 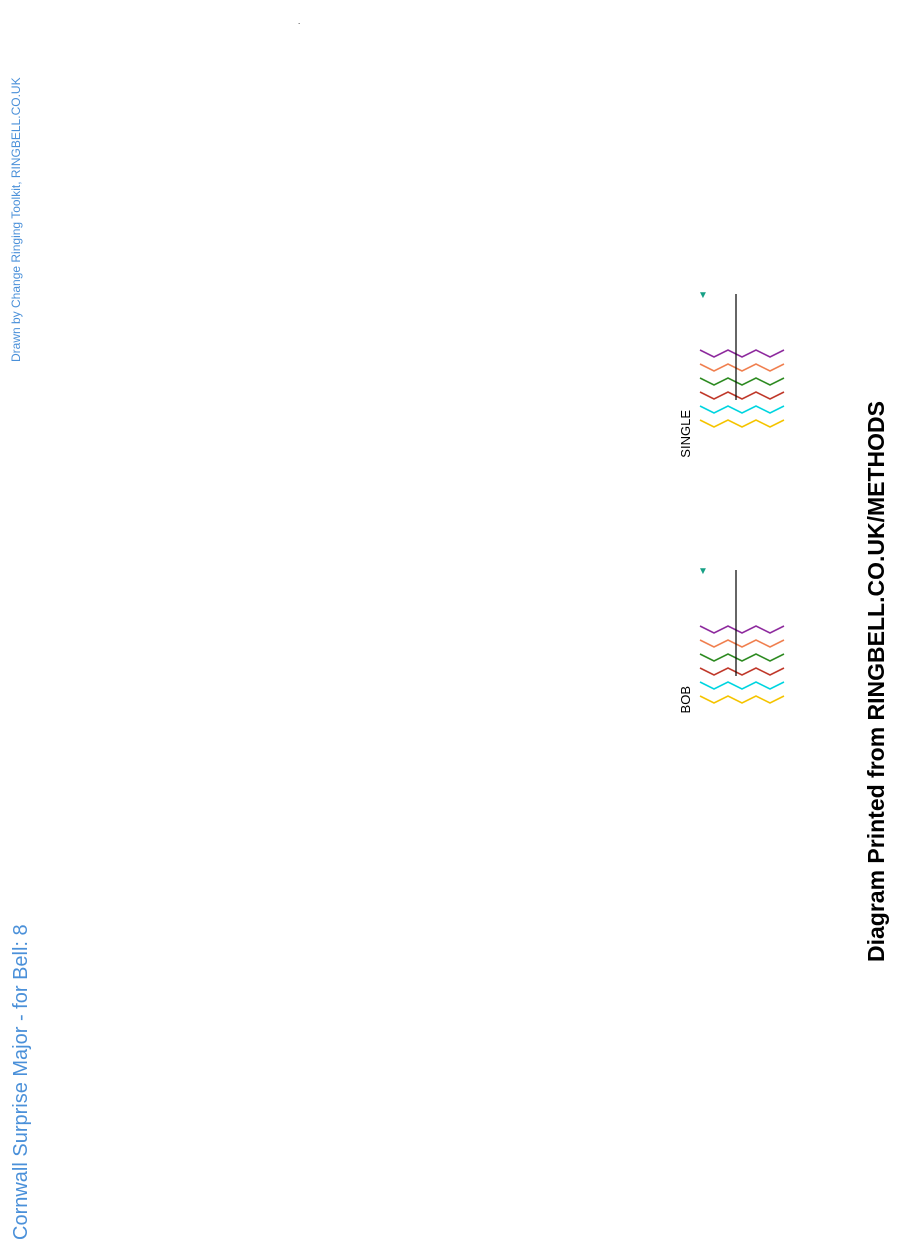 I want to click on call-label: SINGLE, so click(x=685, y=434).